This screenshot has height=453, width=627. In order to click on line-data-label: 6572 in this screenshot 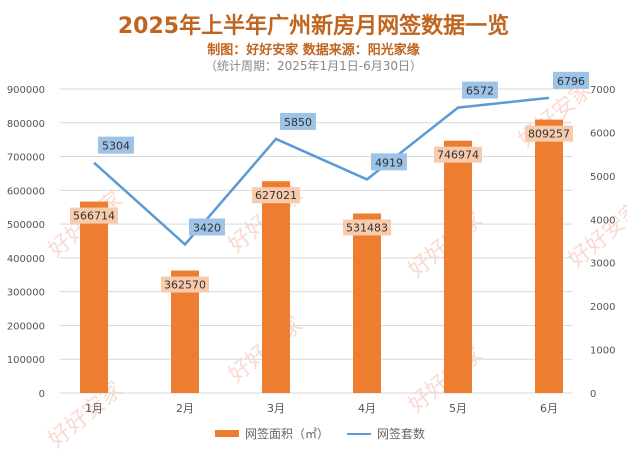, I will do `click(480, 91)`.